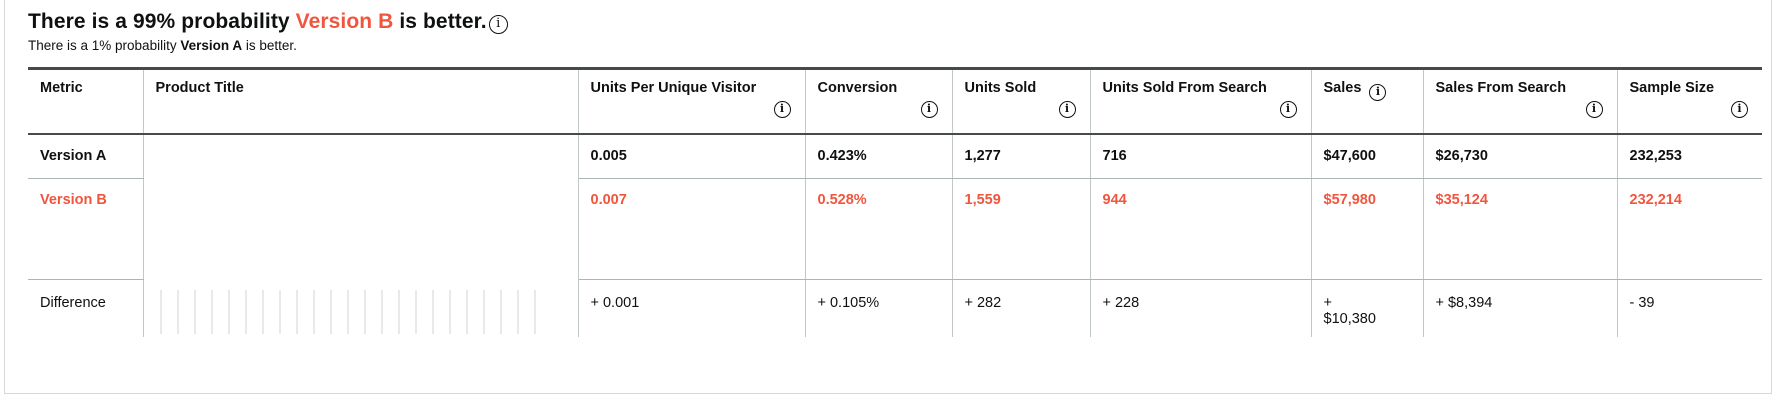 This screenshot has width=1777, height=402. What do you see at coordinates (1501, 88) in the screenshot?
I see `column-label: Sales From Search` at bounding box center [1501, 88].